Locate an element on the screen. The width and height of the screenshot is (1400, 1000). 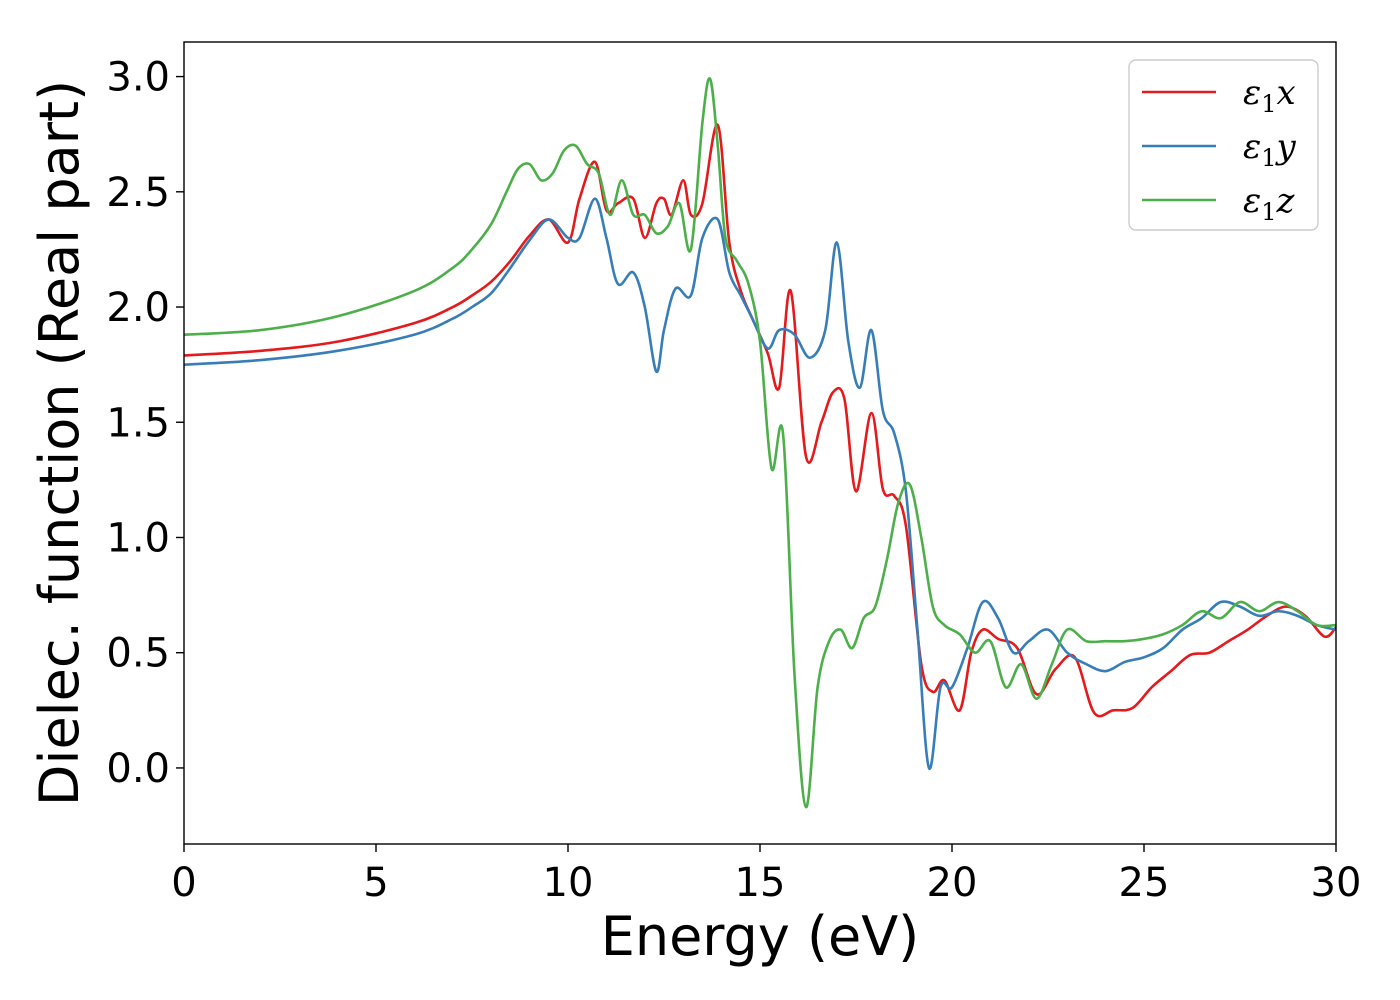
legend-label-x: ε1x is located at coordinates (1269, 95).